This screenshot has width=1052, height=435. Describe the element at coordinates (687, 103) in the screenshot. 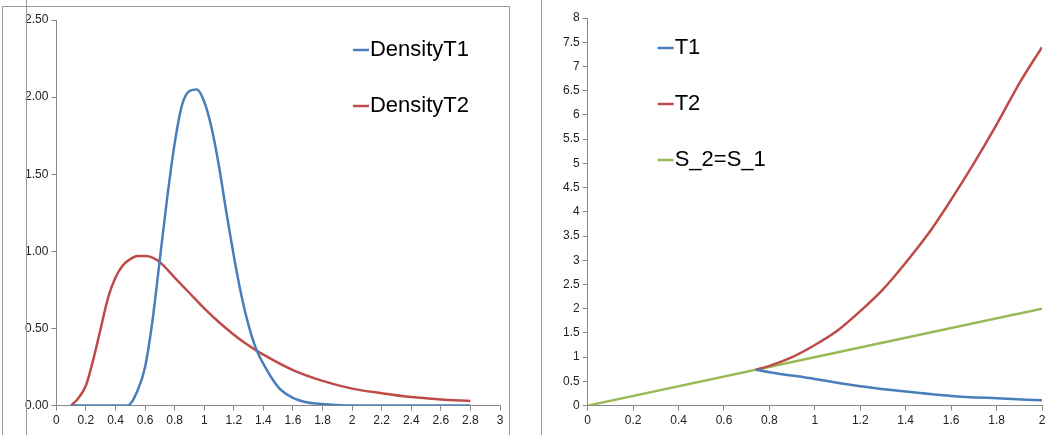

I see `legend-label: T2` at that location.